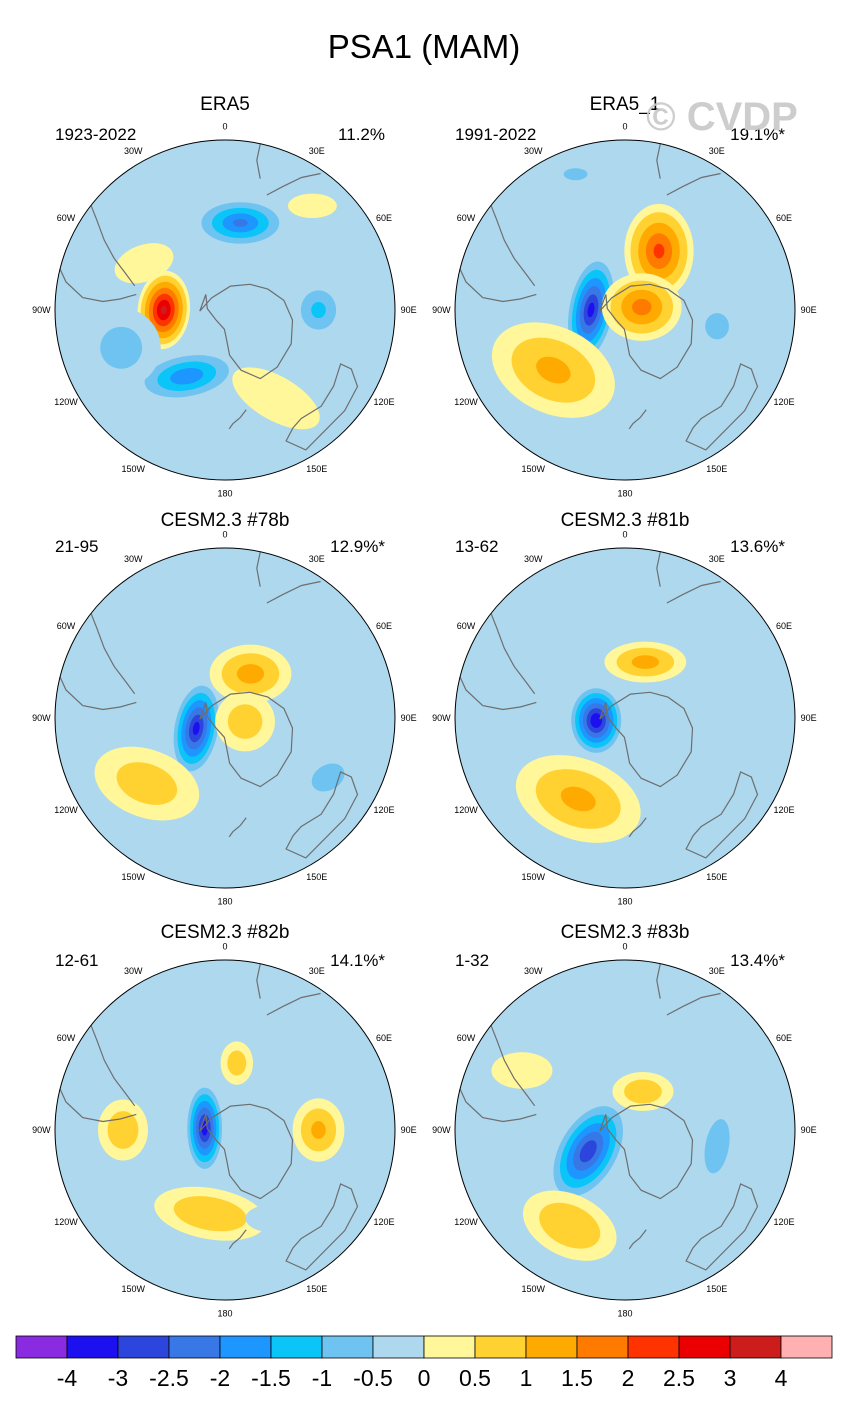  I want to click on colorbar-tick-label: -0.5, so click(373, 1378).